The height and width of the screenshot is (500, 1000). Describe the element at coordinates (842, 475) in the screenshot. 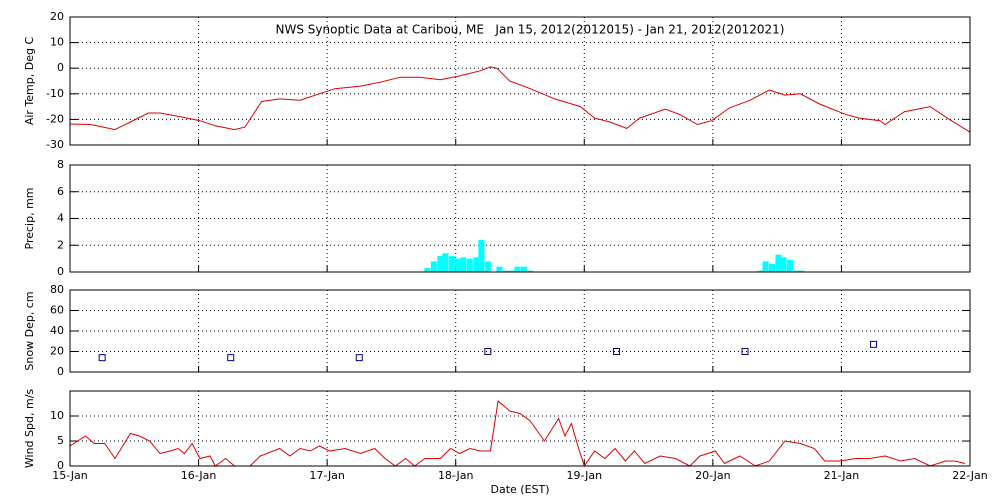

I see `x-tick-label: 21-Jan` at that location.